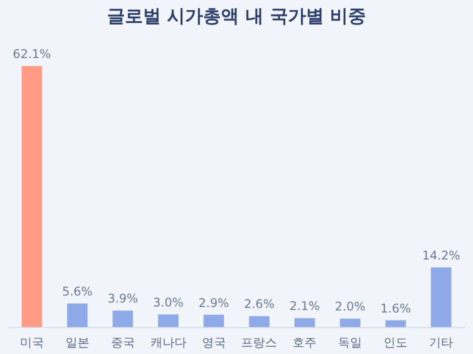  Describe the element at coordinates (32, 343) in the screenshot. I see `x-tick-label: 미국` at that location.